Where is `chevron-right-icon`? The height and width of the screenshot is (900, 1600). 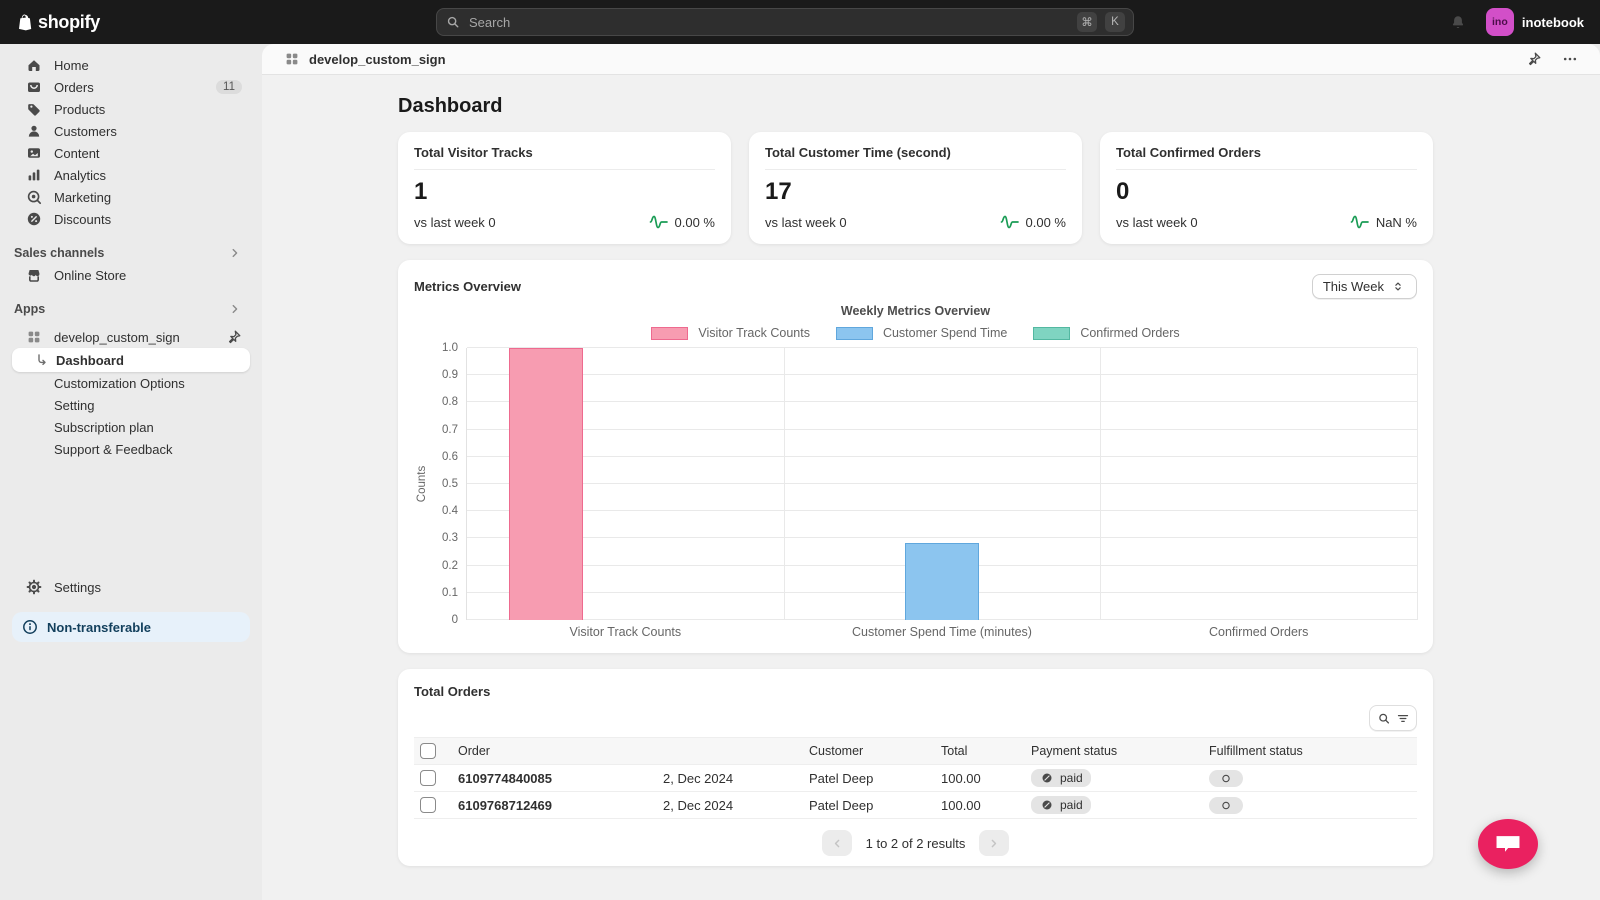 chevron-right-icon is located at coordinates (235, 309).